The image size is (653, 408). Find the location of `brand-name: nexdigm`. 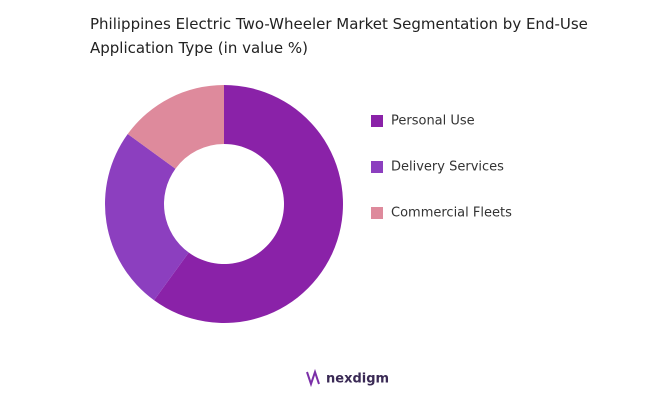

brand-name: nexdigm is located at coordinates (357, 379).